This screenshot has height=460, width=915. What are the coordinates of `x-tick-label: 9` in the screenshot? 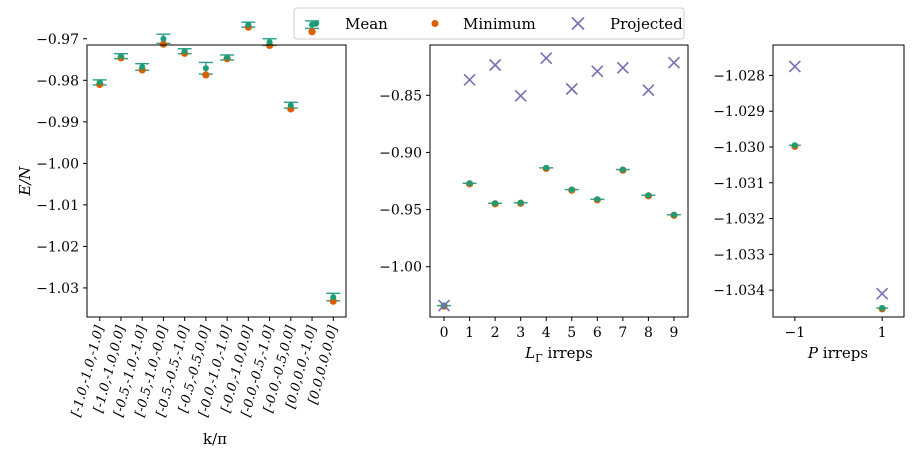 It's located at (673, 333).